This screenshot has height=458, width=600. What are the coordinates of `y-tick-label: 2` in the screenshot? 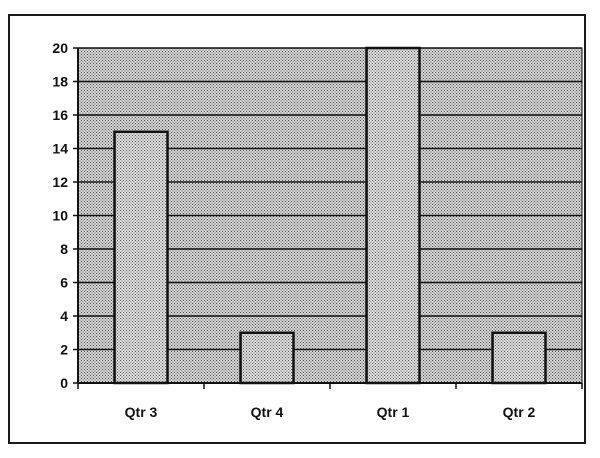 It's located at (64, 350).